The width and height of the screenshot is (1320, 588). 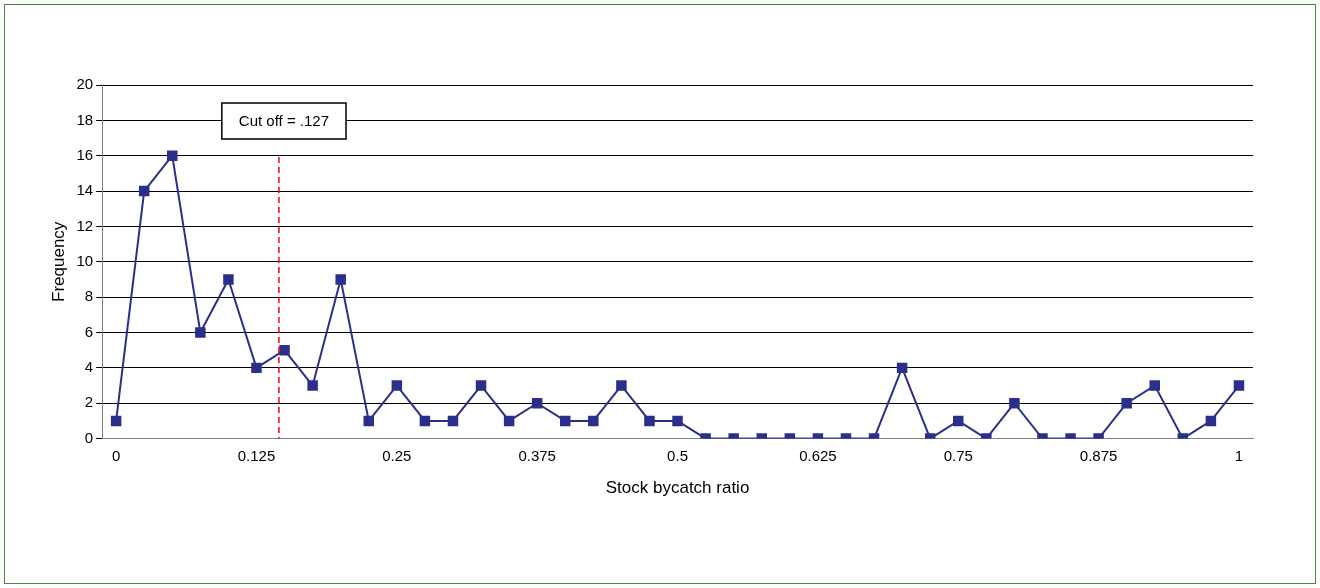 I want to click on x-tick-label: 0.25, so click(x=397, y=455).